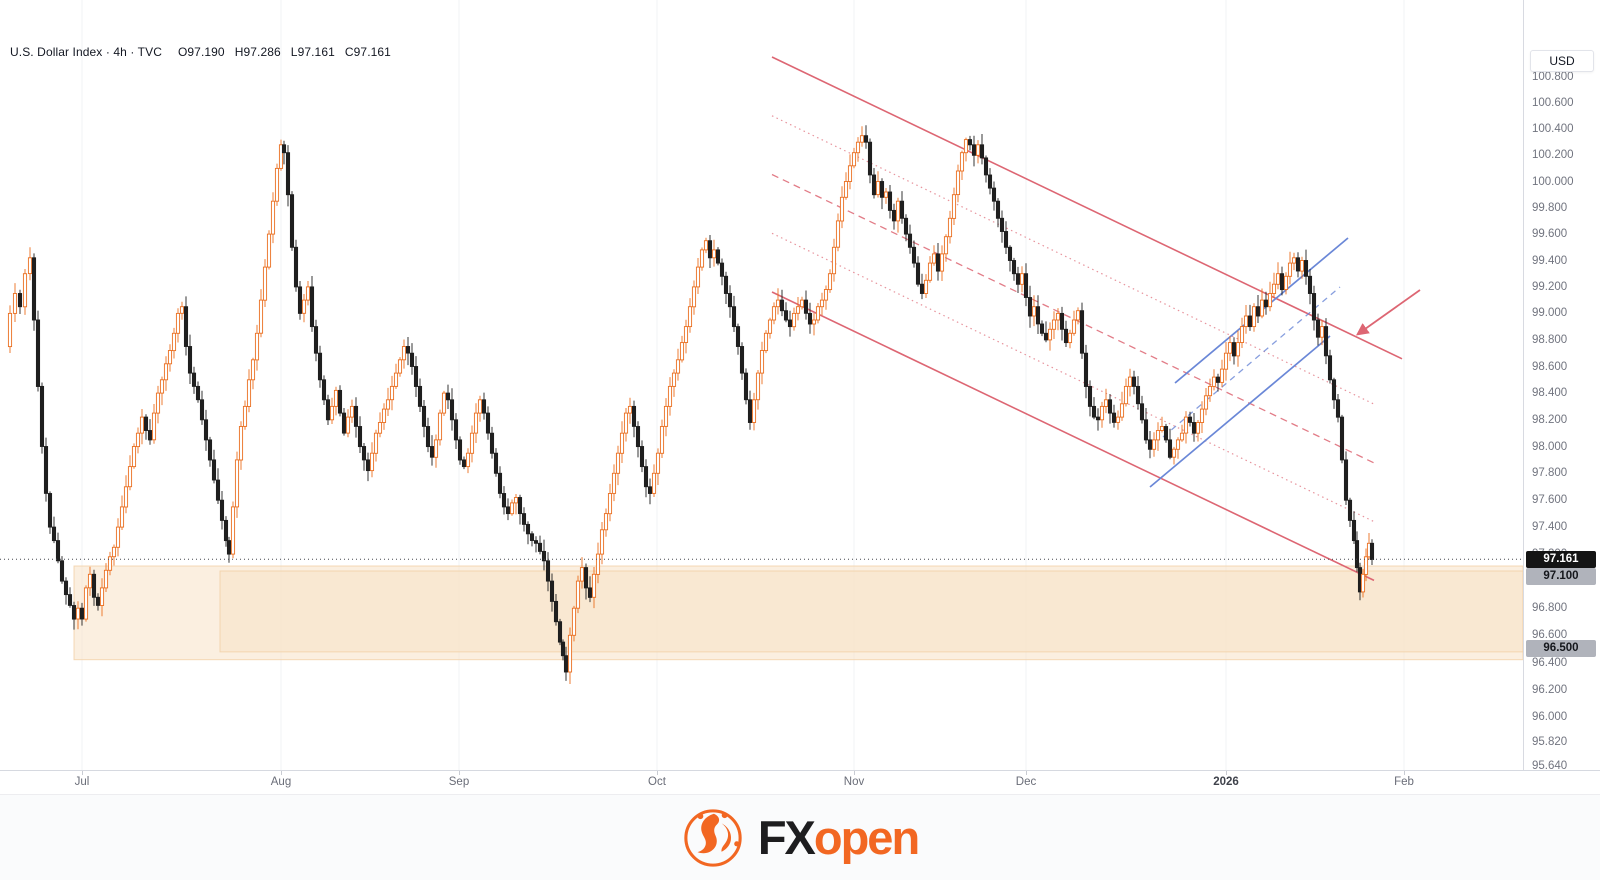  What do you see at coordinates (657, 782) in the screenshot?
I see `time-tick-label: Oct` at bounding box center [657, 782].